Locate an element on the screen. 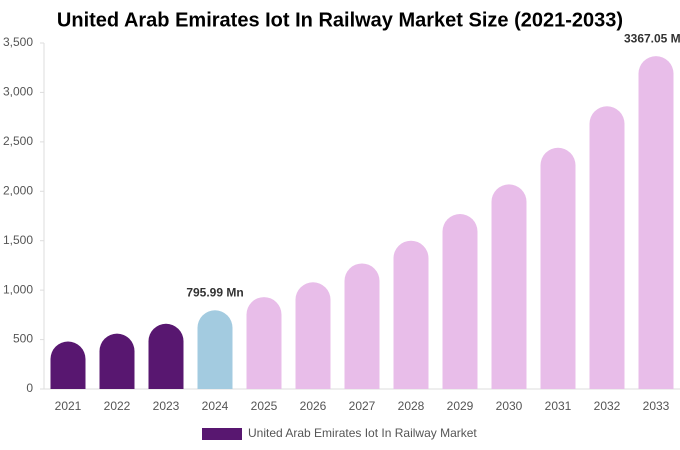 The height and width of the screenshot is (450, 680). x-tick-label: 2032 is located at coordinates (607, 406).